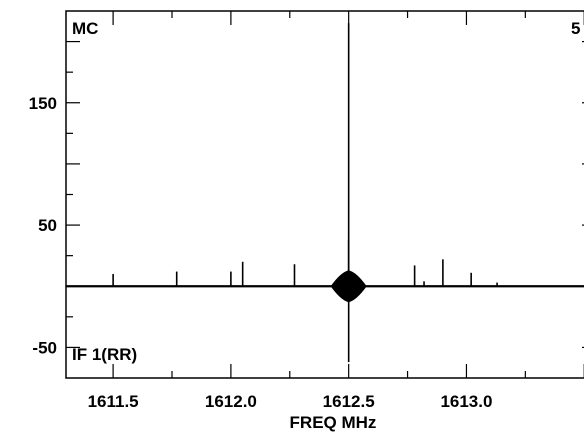  Describe the element at coordinates (575, 28) in the screenshot. I see `corner-label-right: 5` at that location.